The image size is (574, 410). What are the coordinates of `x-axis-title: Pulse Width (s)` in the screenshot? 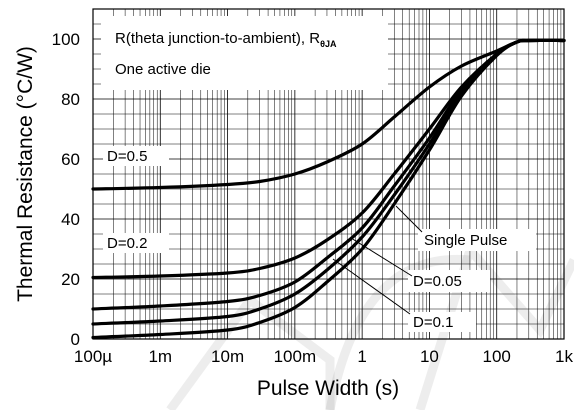 It's located at (328, 388).